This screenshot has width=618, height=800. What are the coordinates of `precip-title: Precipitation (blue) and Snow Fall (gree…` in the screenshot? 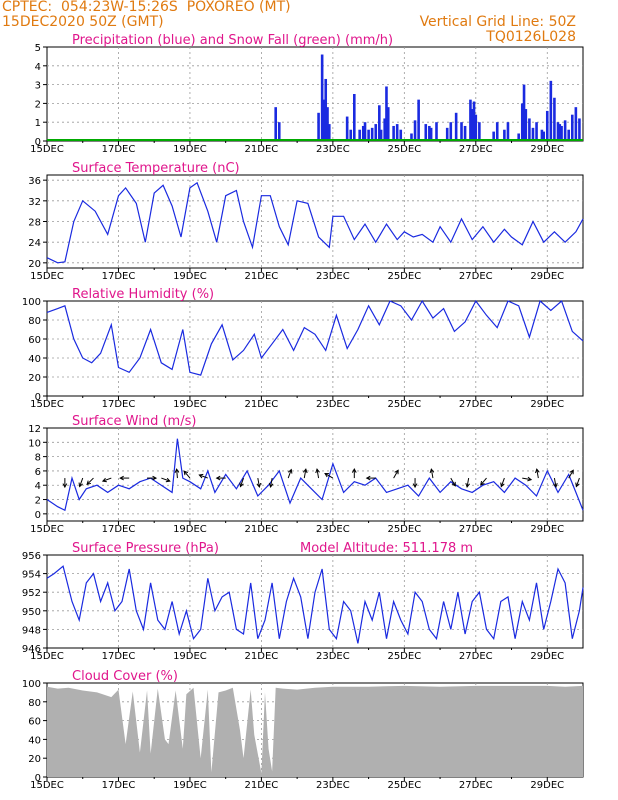 It's located at (232, 40).